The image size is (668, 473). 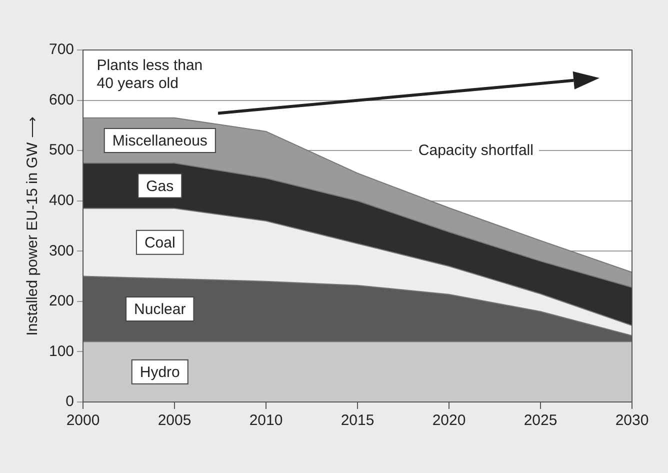 I want to click on y-tick-label: 0, so click(x=70, y=401).